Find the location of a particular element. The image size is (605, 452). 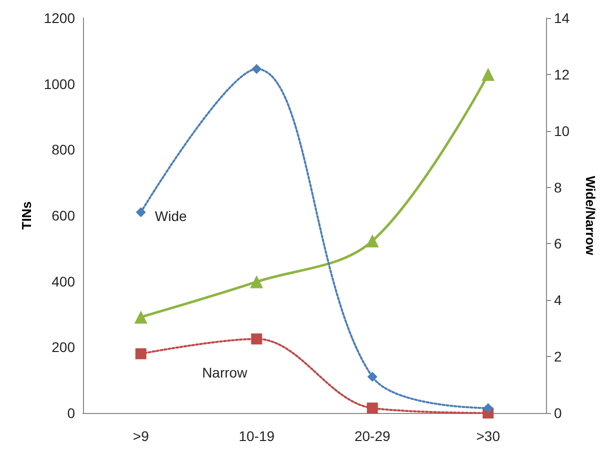

y-tick-label: 1000 is located at coordinates (60, 84).